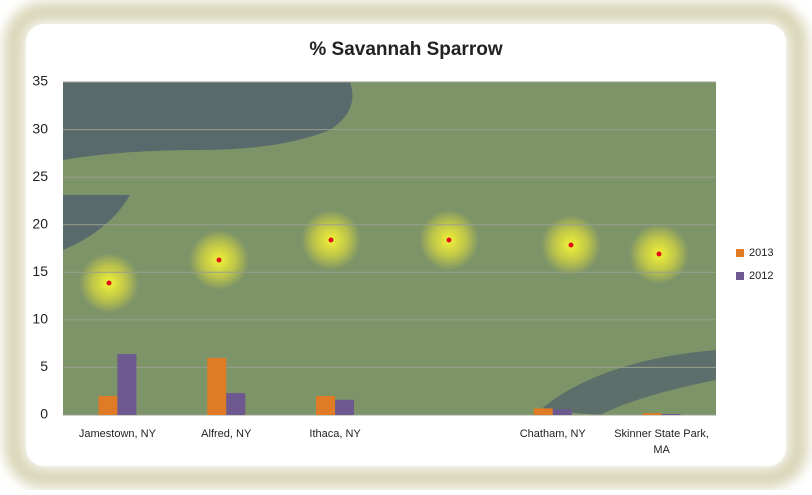 This screenshot has height=495, width=812. Describe the element at coordinates (661, 450) in the screenshot. I see `label-line: MA` at that location.